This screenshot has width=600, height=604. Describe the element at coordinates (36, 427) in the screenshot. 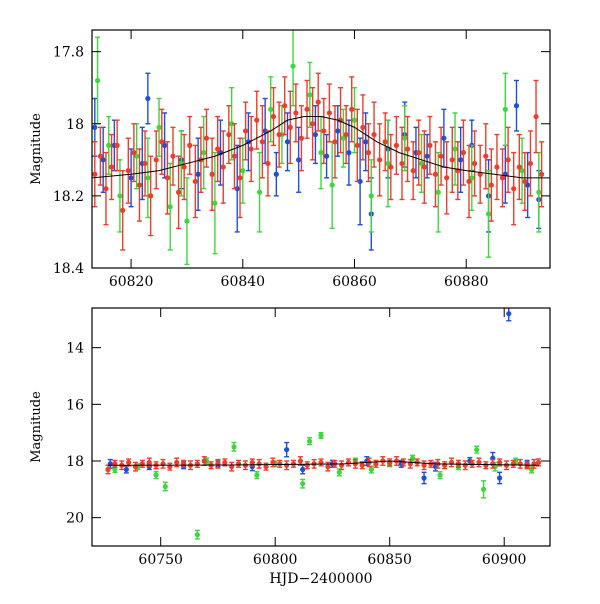

I see `y-axis-label: Magnitude` at that location.